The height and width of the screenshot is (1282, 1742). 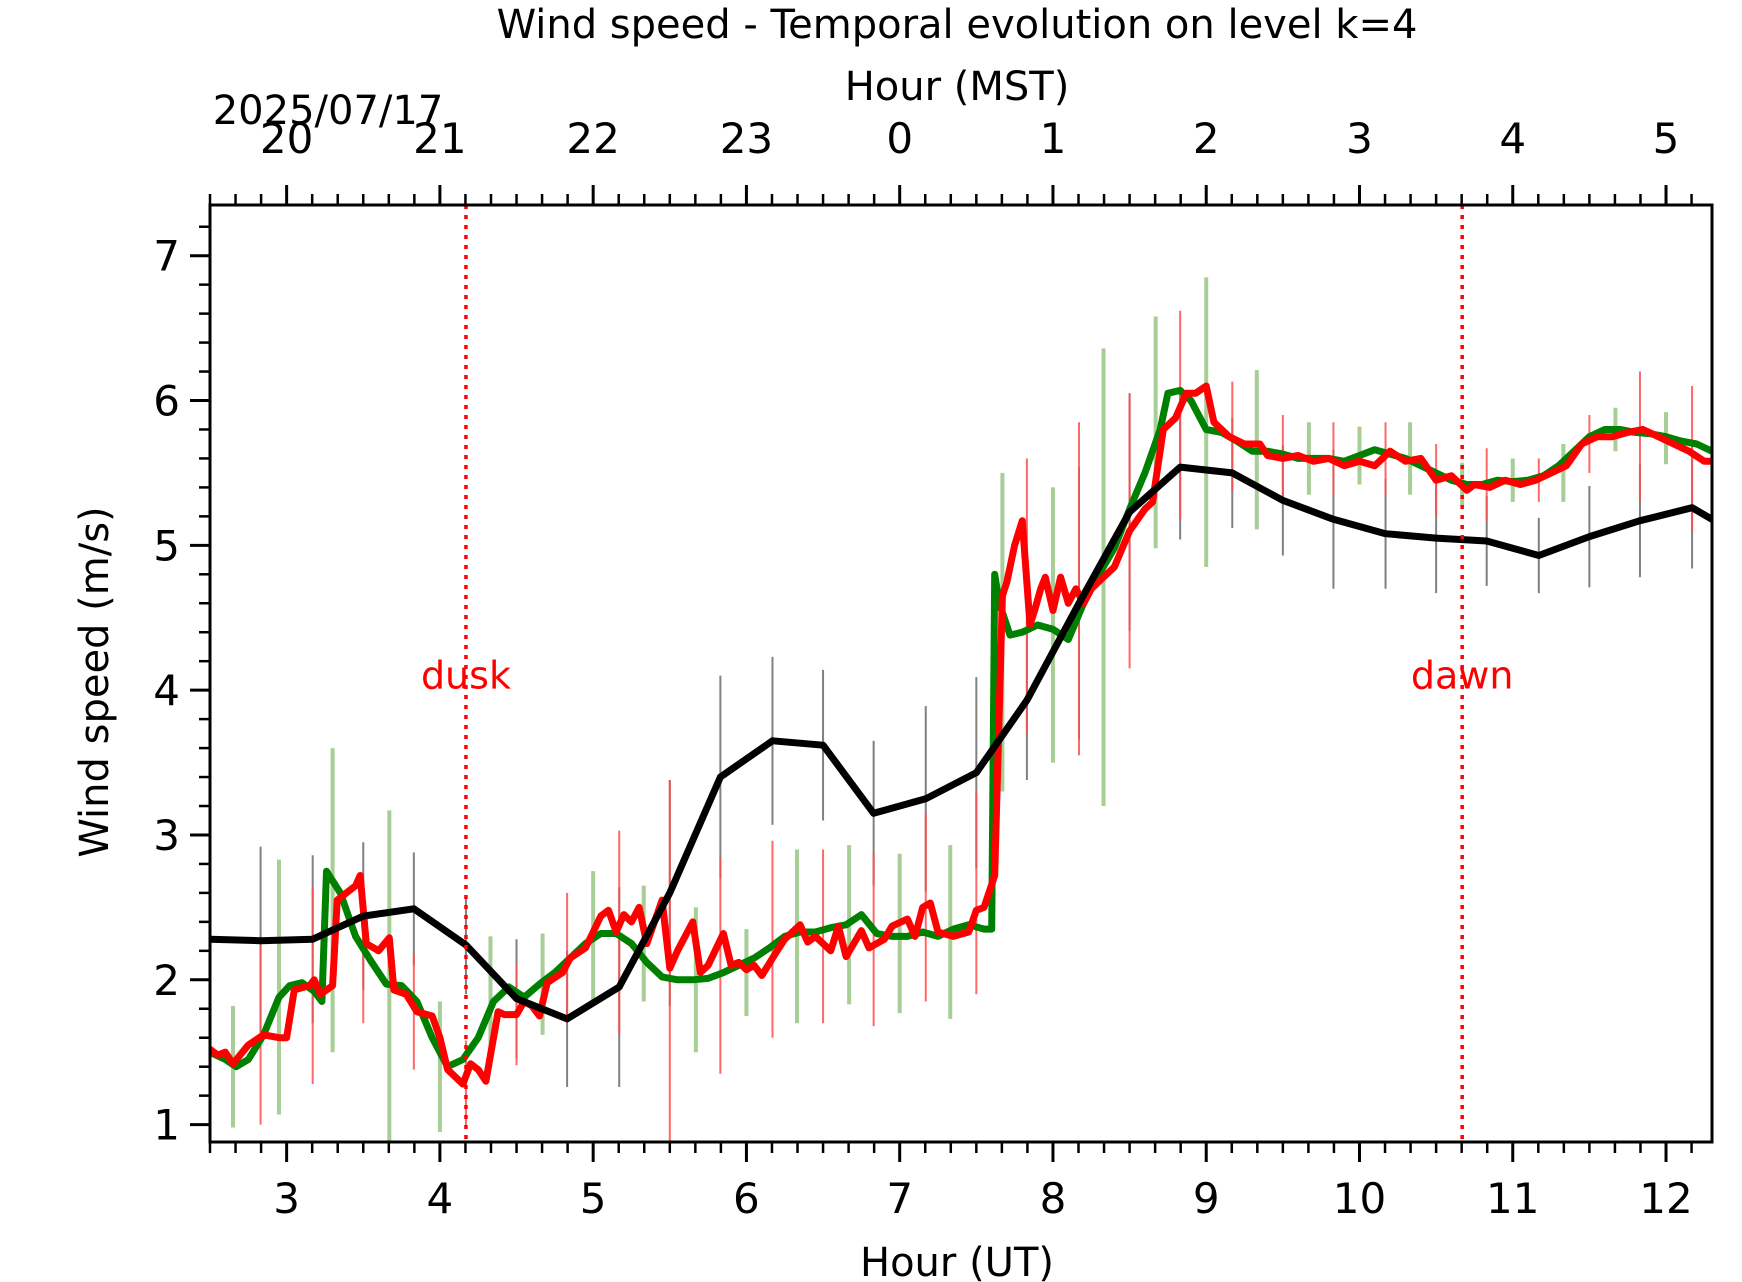 I want to click on top-tick-label: 4, so click(x=1512, y=138).